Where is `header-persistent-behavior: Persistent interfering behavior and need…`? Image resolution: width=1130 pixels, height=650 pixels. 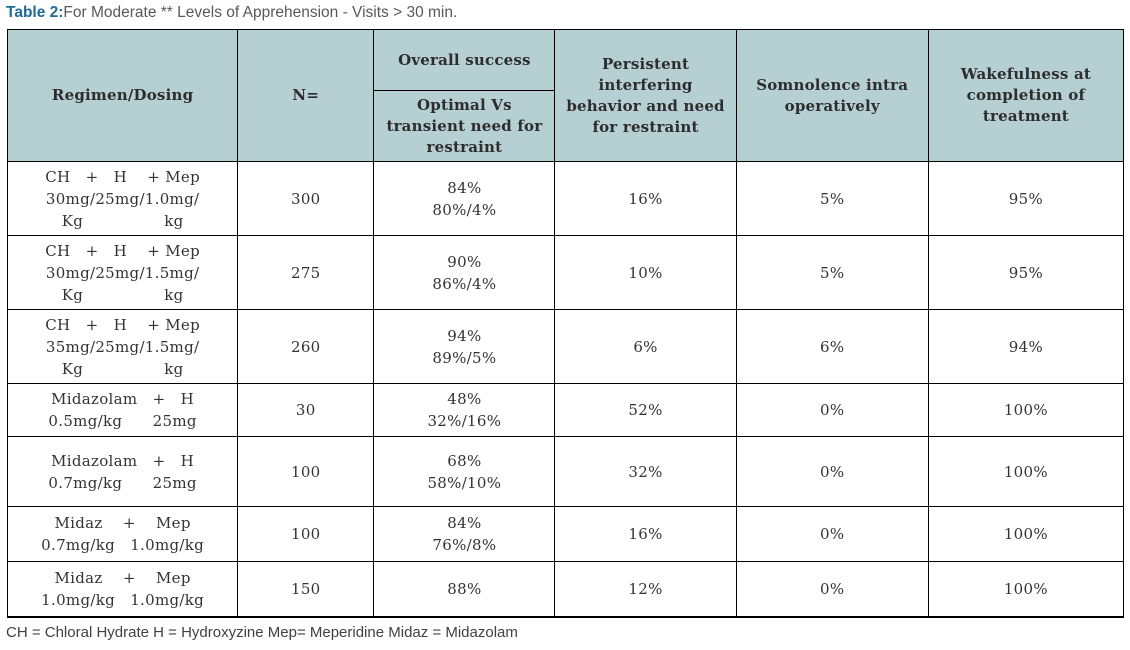 header-persistent-behavior: Persistent interfering behavior and need… is located at coordinates (645, 95).